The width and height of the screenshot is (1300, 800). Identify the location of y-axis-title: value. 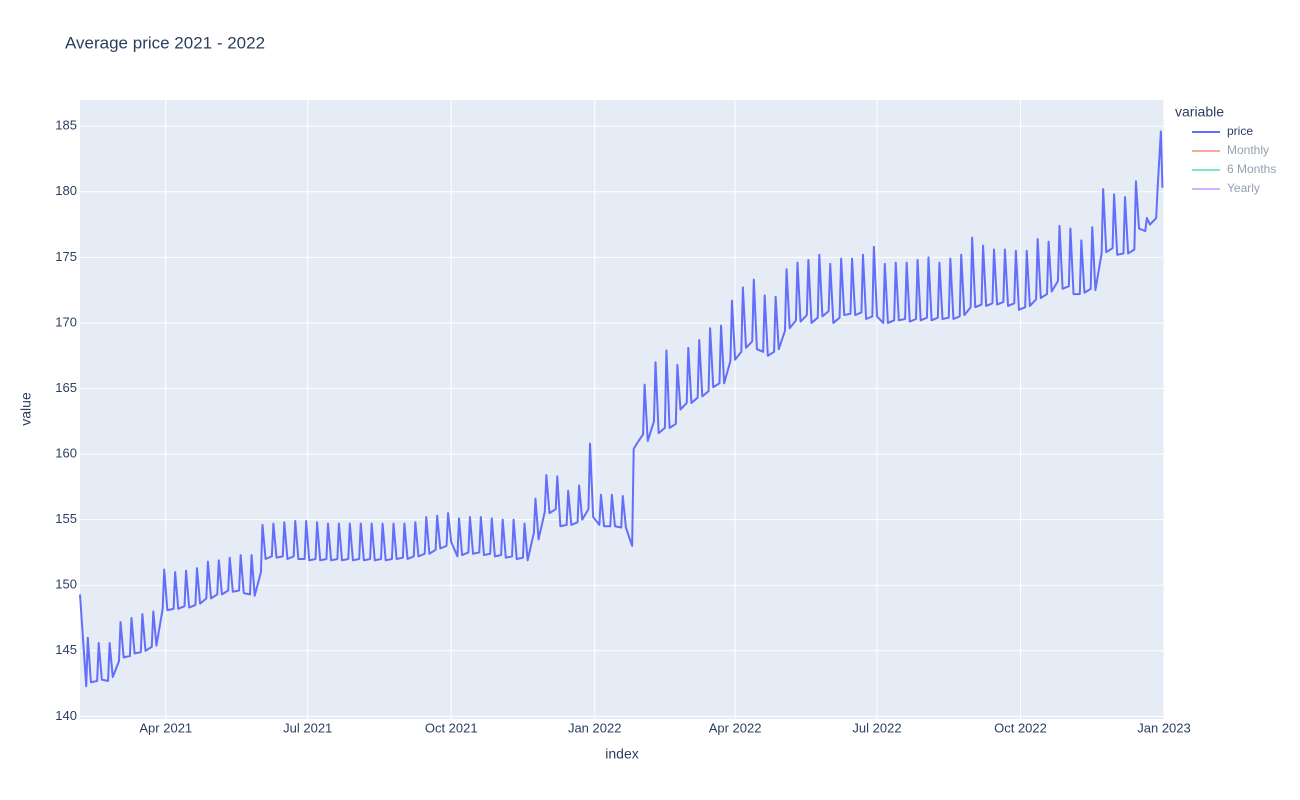
(26, 409).